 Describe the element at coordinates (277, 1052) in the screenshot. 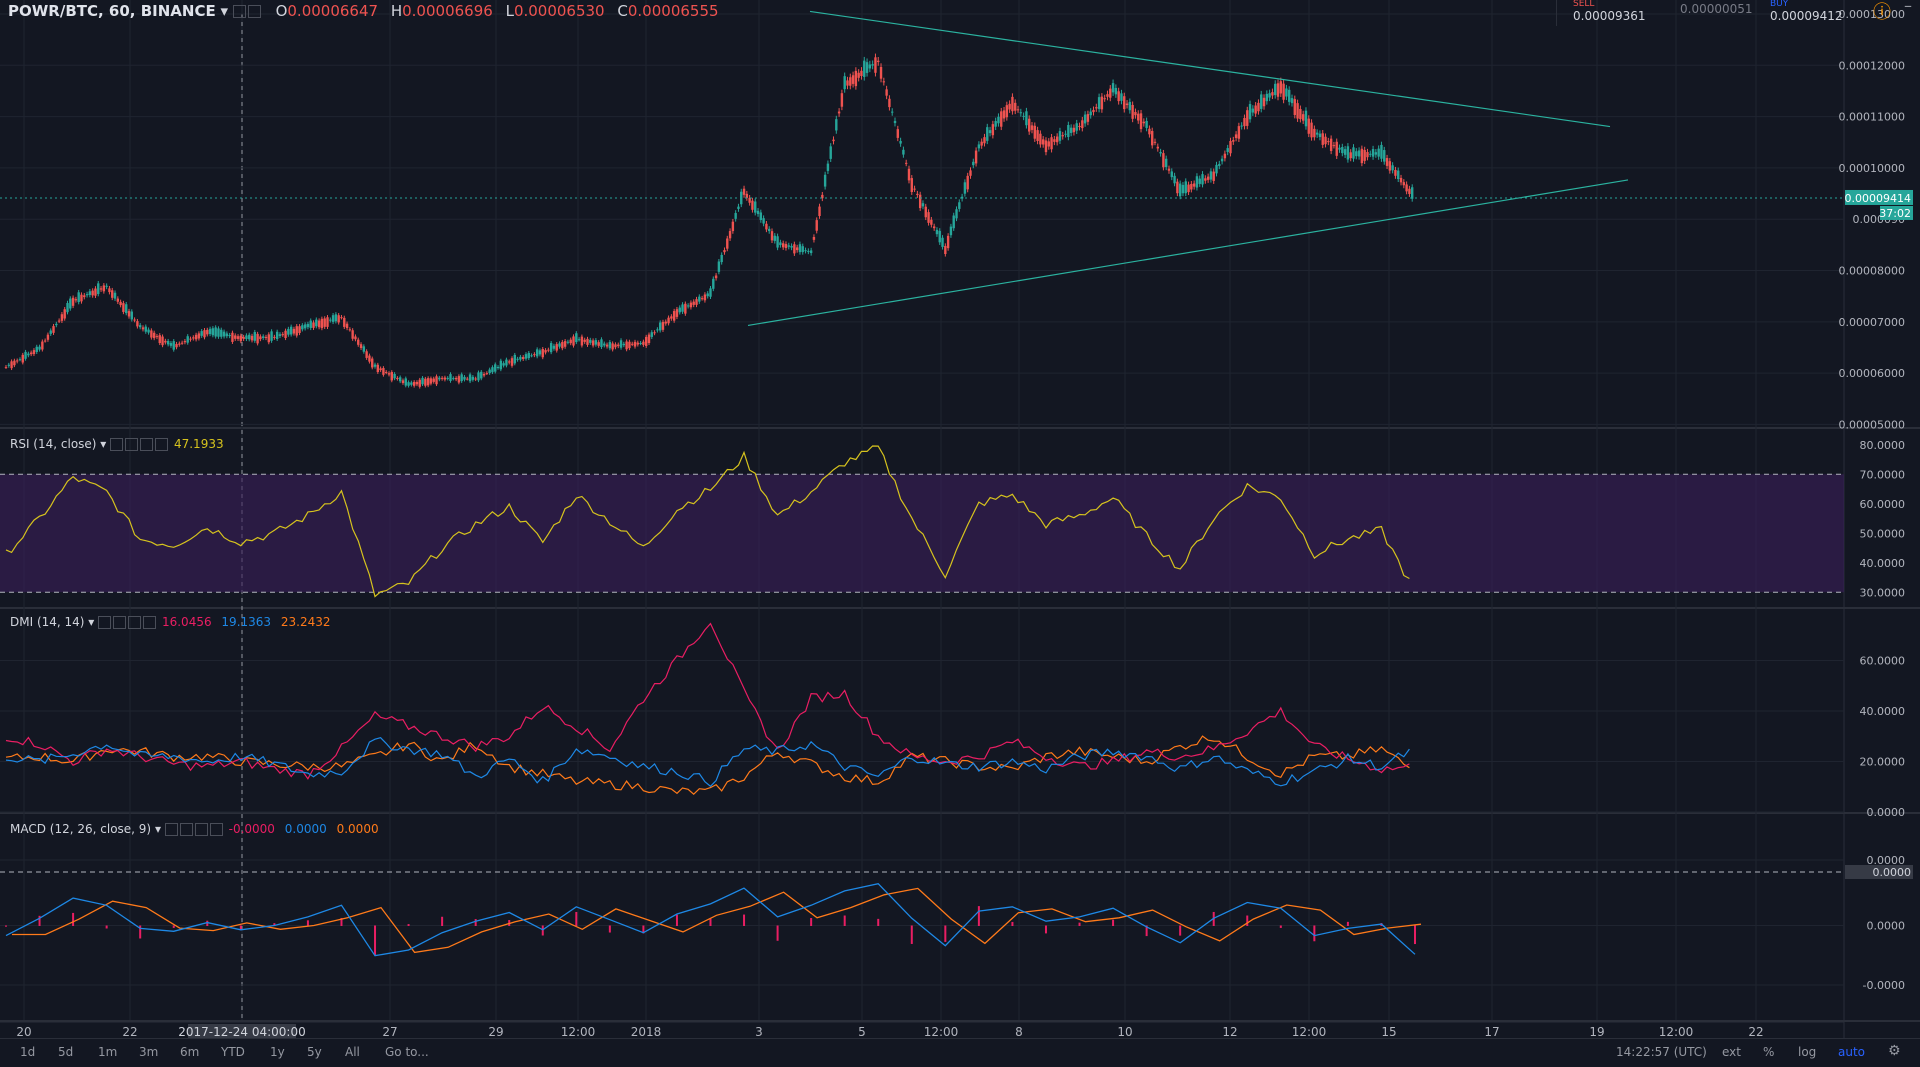

I see `range-1y: 1y` at that location.